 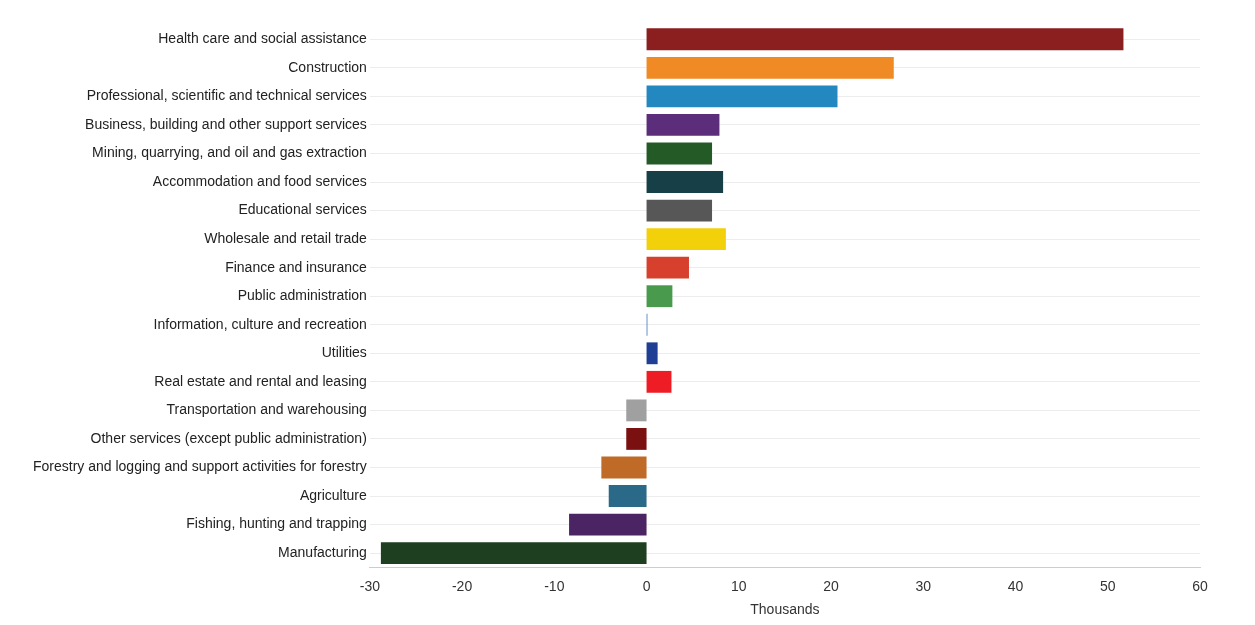 I want to click on x-axis-title: Thousands, so click(x=785, y=609).